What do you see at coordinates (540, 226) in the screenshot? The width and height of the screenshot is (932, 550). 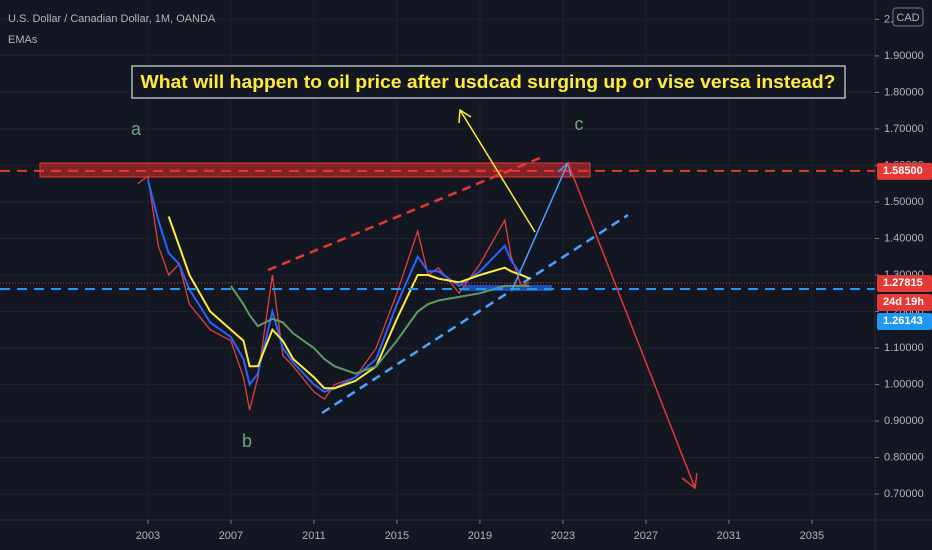 I see `arrow-blue` at bounding box center [540, 226].